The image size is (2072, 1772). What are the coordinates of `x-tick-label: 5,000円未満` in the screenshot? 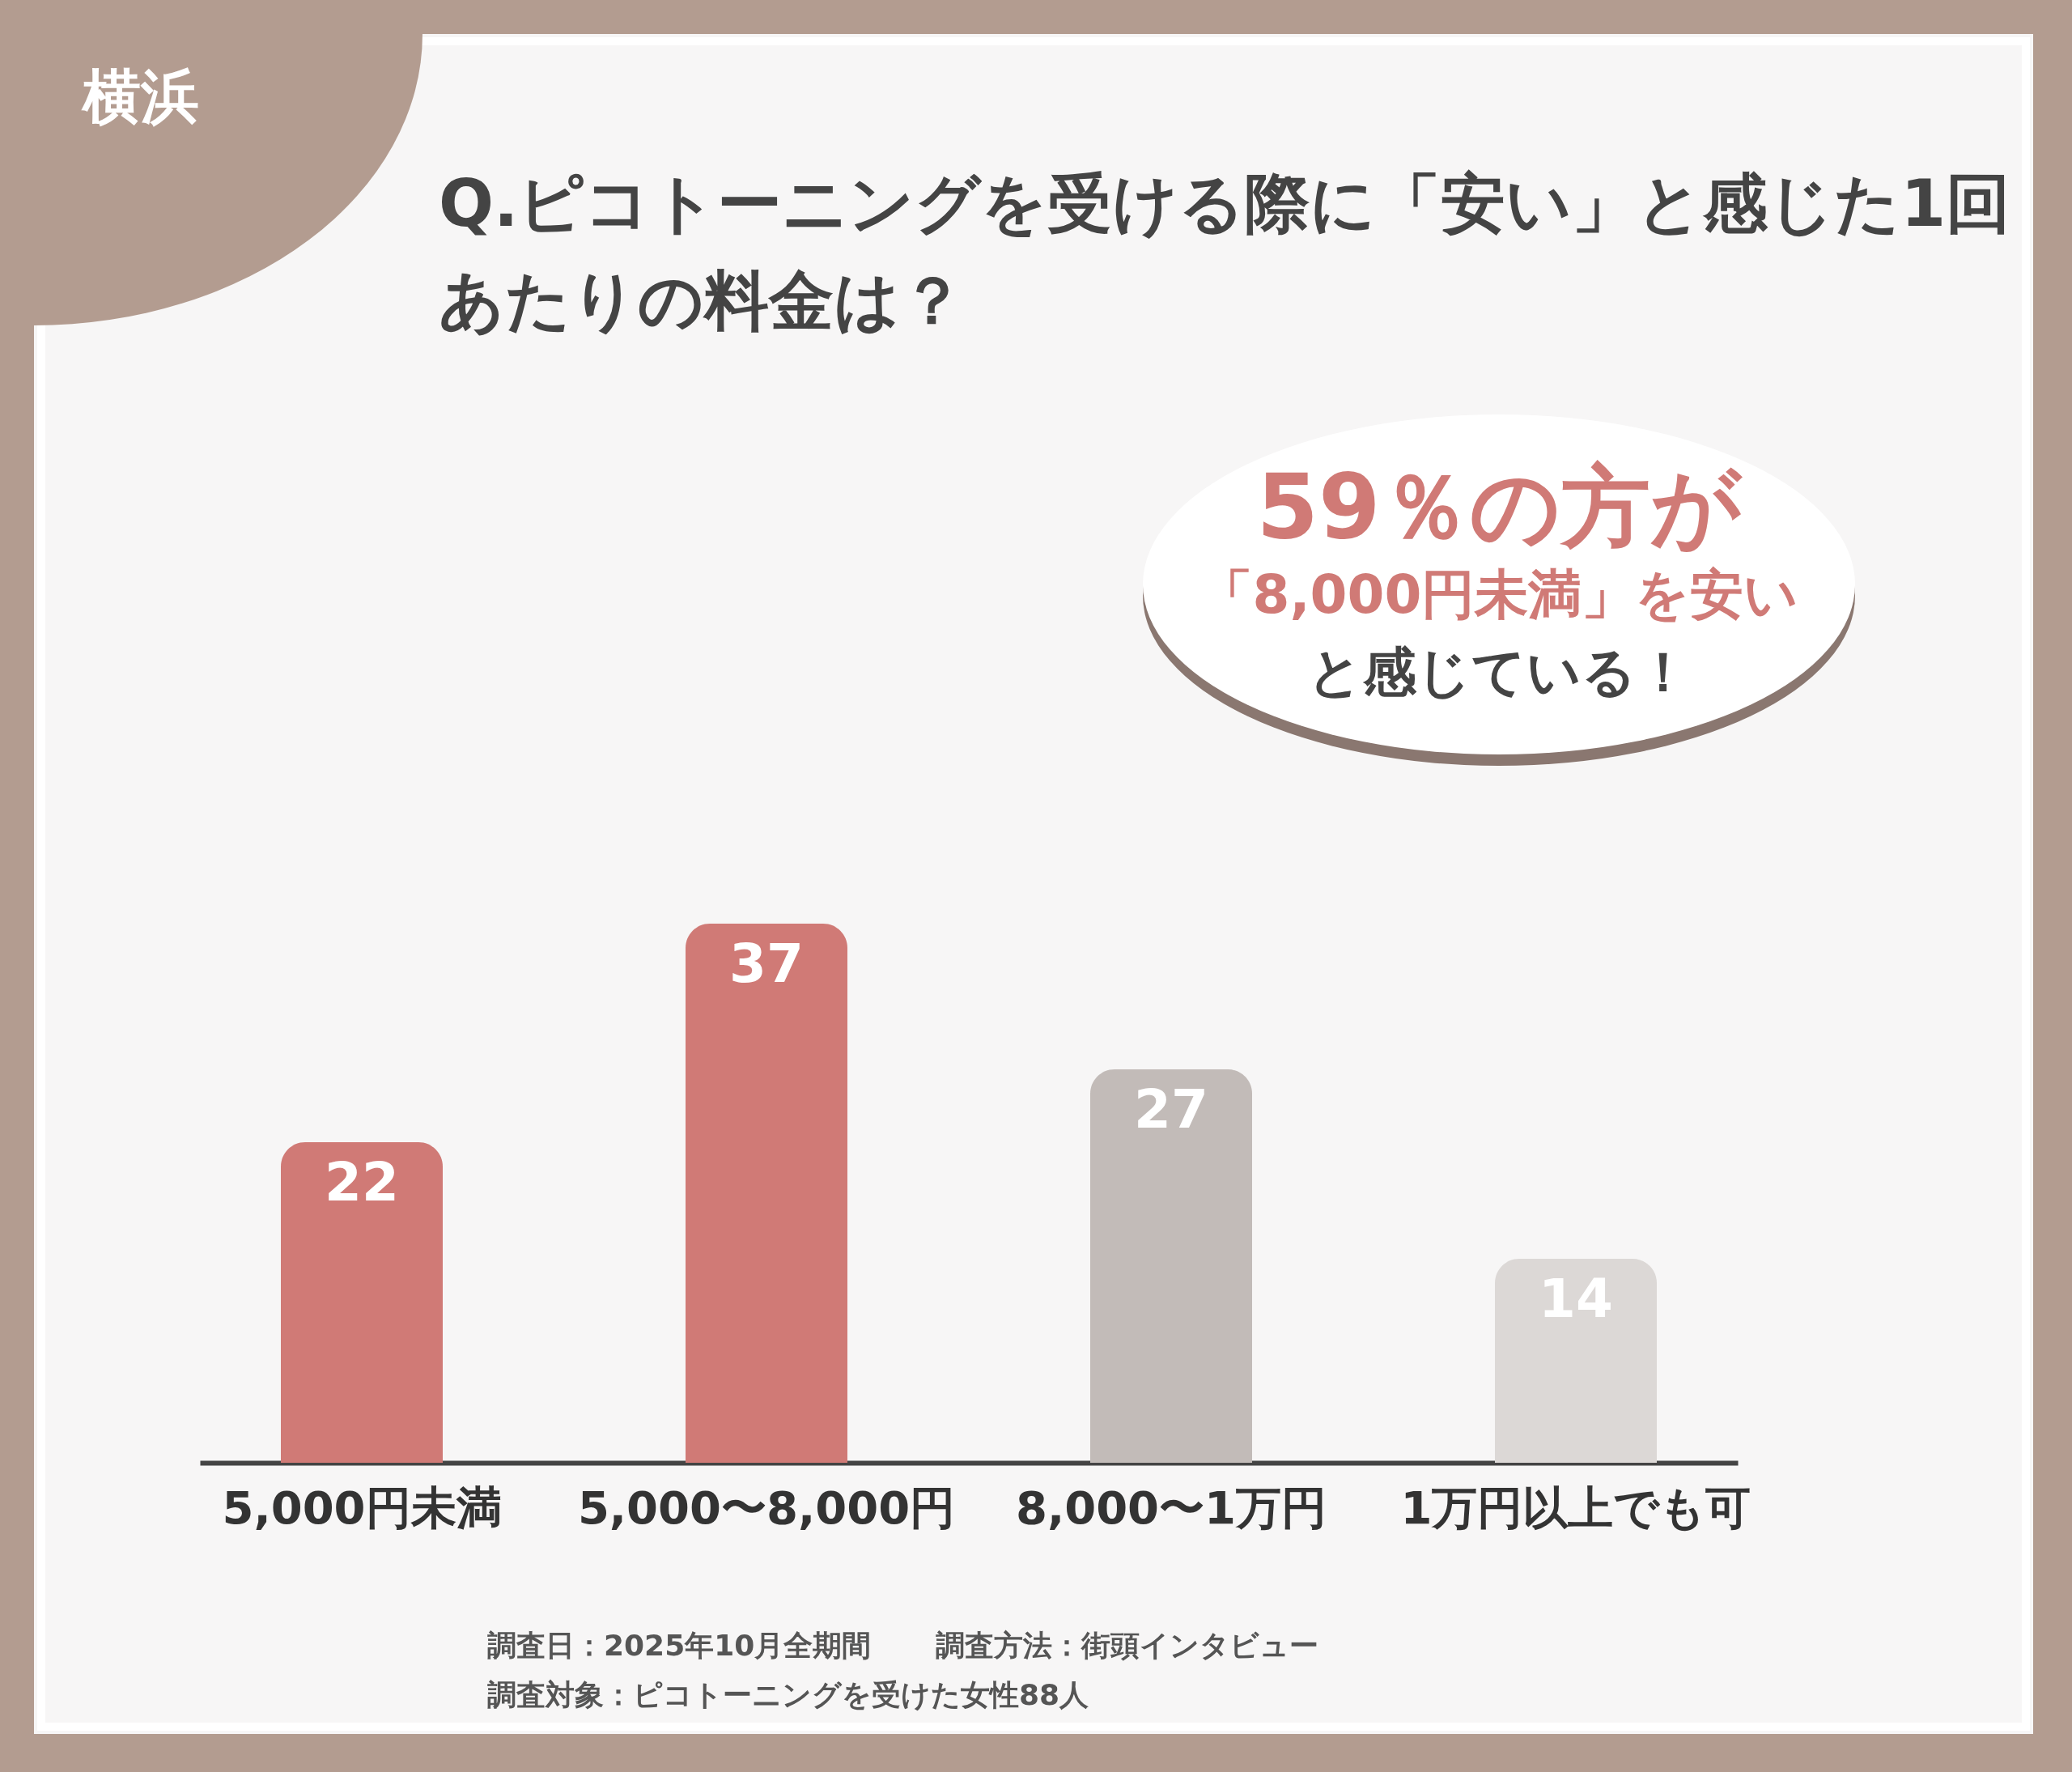 It's located at (362, 1508).